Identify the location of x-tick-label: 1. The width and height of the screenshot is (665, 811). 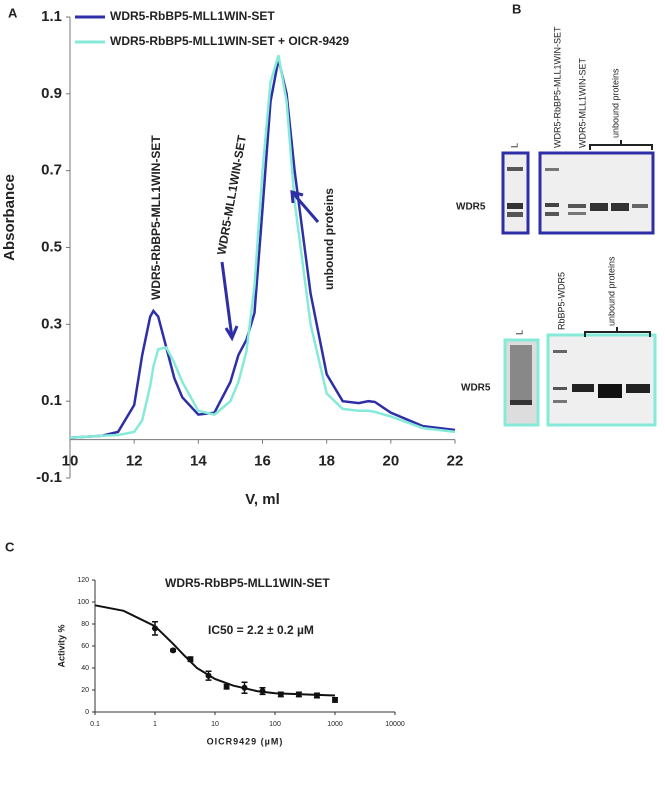
(155, 724).